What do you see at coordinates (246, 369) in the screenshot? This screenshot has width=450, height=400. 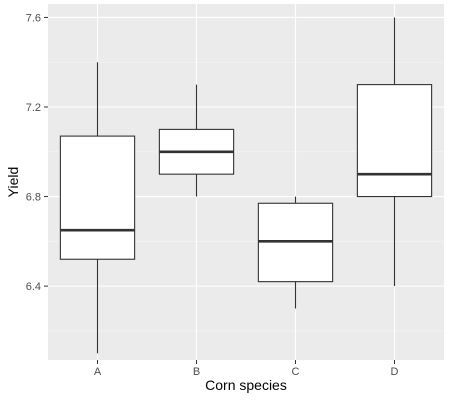 I see `x-axis-ticks: A B C D` at bounding box center [246, 369].